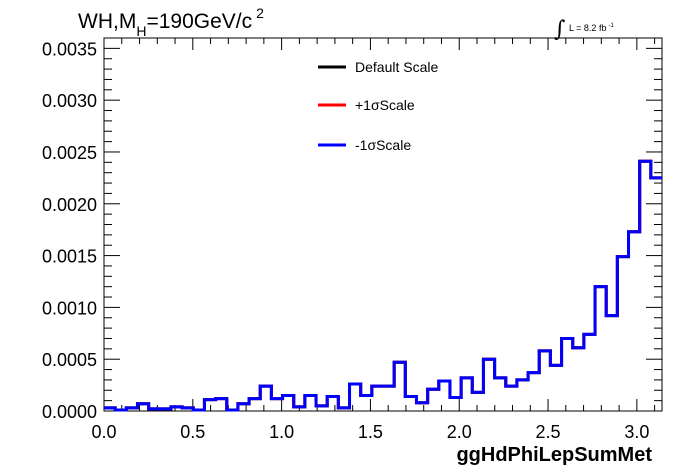  Describe the element at coordinates (611, 26) in the screenshot. I see `lumi-superscript: -1` at that location.